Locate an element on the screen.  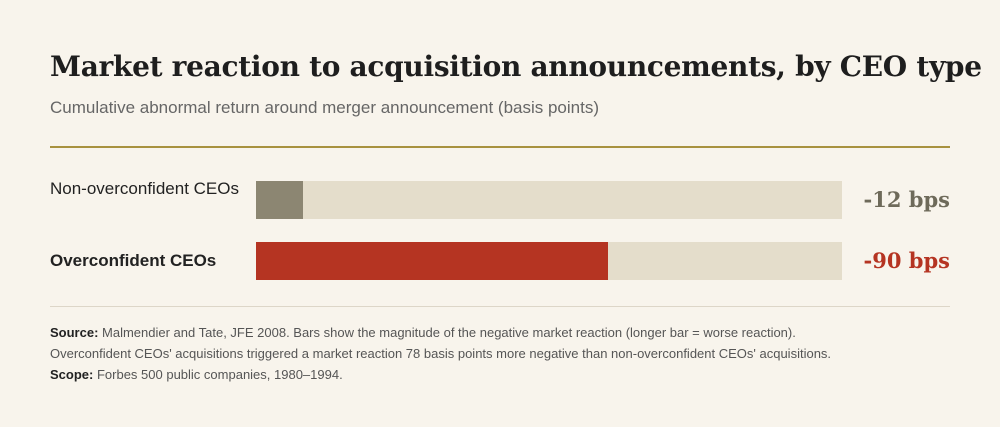
bar-label: Overconfident CEOs is located at coordinates (133, 260).